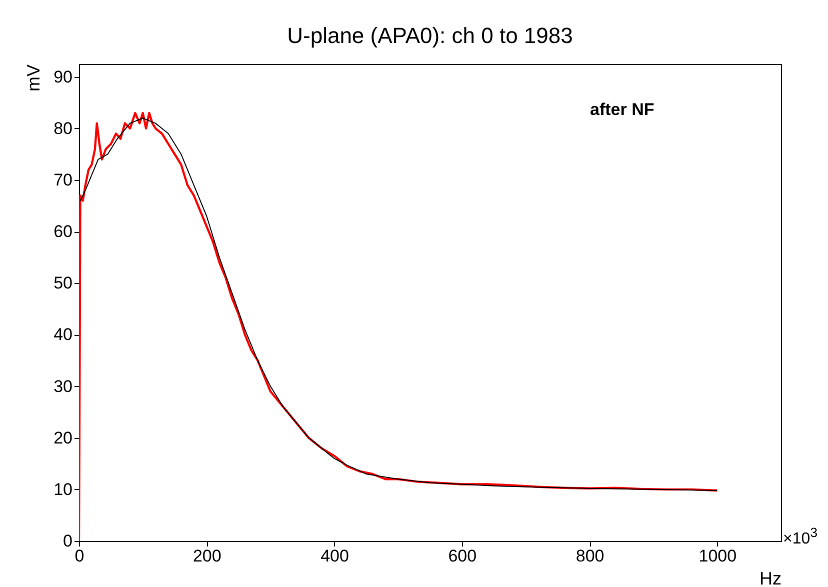 This screenshot has width=828, height=587. What do you see at coordinates (462, 556) in the screenshot?
I see `x-tick-label: 600` at bounding box center [462, 556].